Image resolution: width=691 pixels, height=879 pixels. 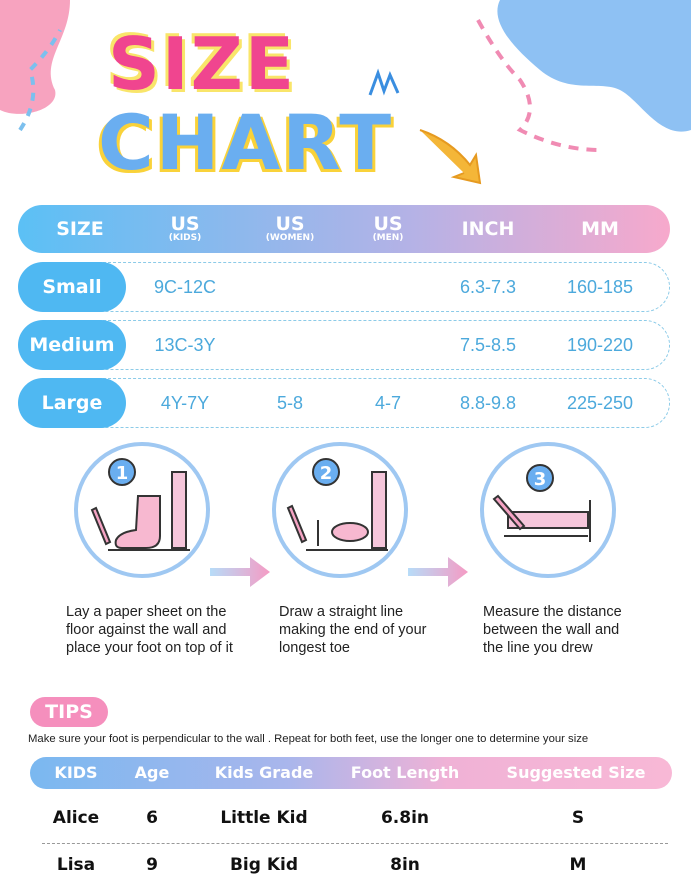 What do you see at coordinates (185, 345) in the screenshot?
I see `cell-us-kids: 13C-3Y` at bounding box center [185, 345].